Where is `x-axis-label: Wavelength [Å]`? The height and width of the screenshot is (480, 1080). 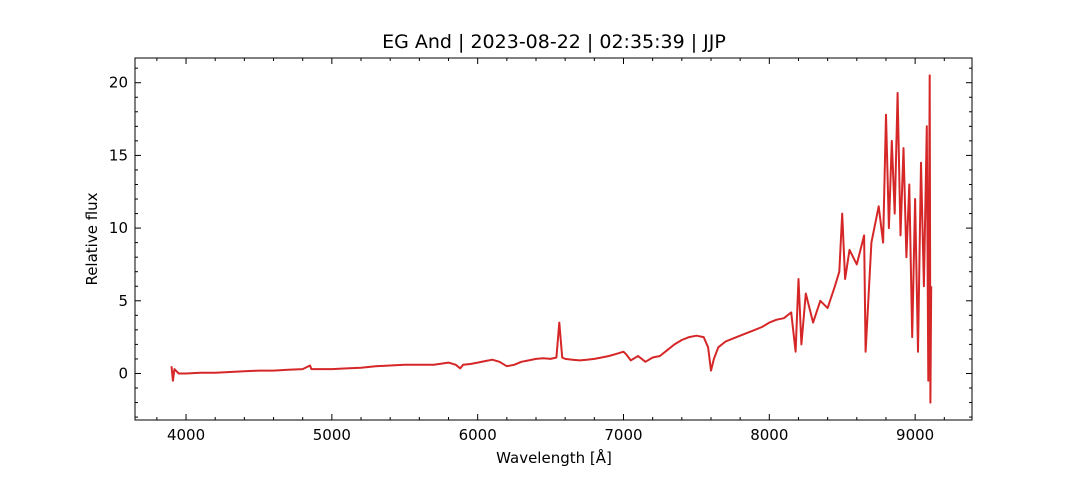
x-axis-label: Wavelength [Å] is located at coordinates (554, 457).